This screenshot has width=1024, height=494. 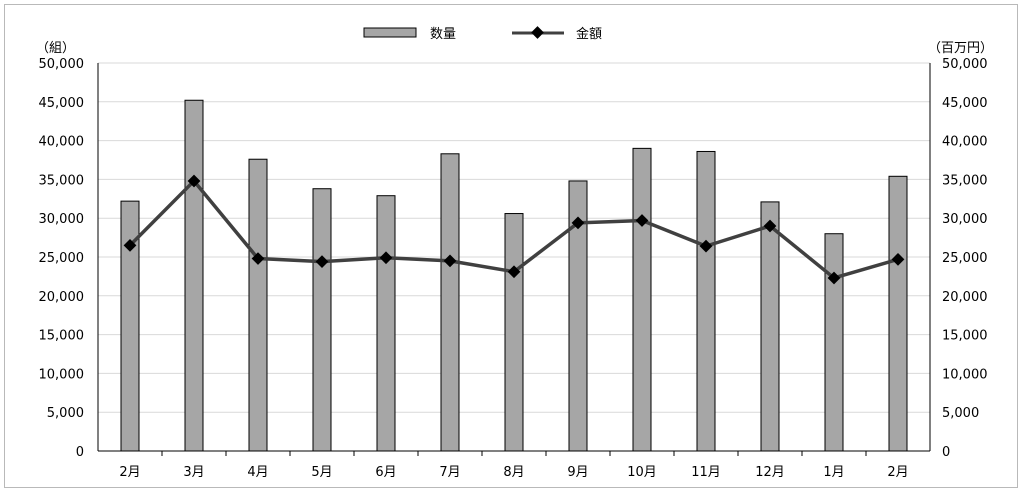 What do you see at coordinates (62, 219) in the screenshot?
I see `y-left-tick-label: 30,000` at bounding box center [62, 219].